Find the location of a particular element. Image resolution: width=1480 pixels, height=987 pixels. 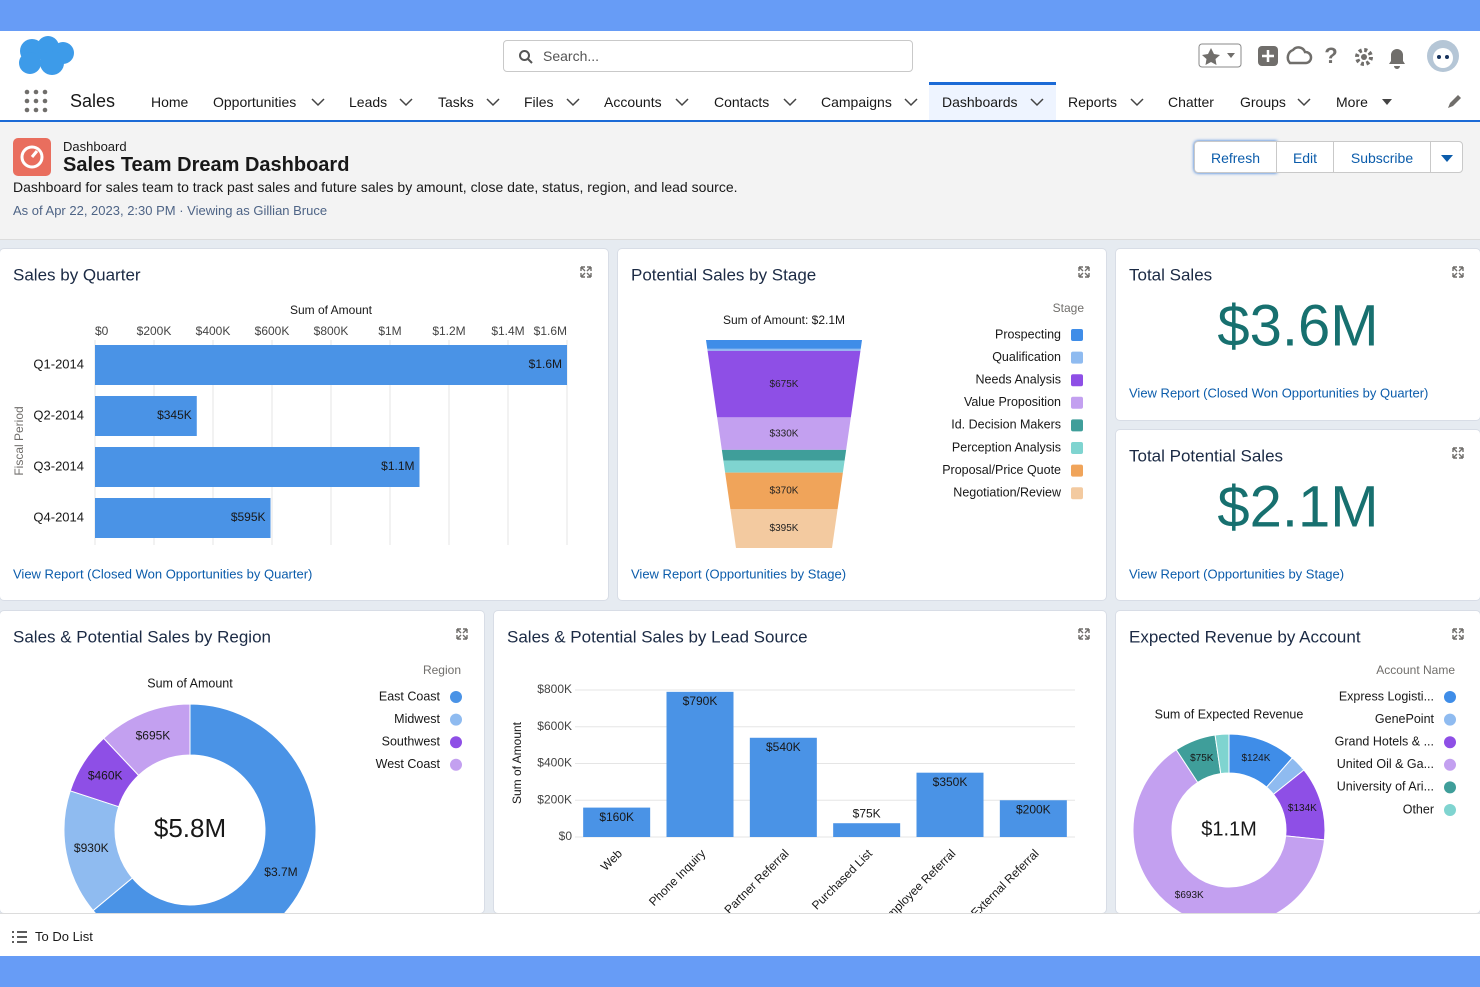

edit-button: Edit is located at coordinates (1305, 157).